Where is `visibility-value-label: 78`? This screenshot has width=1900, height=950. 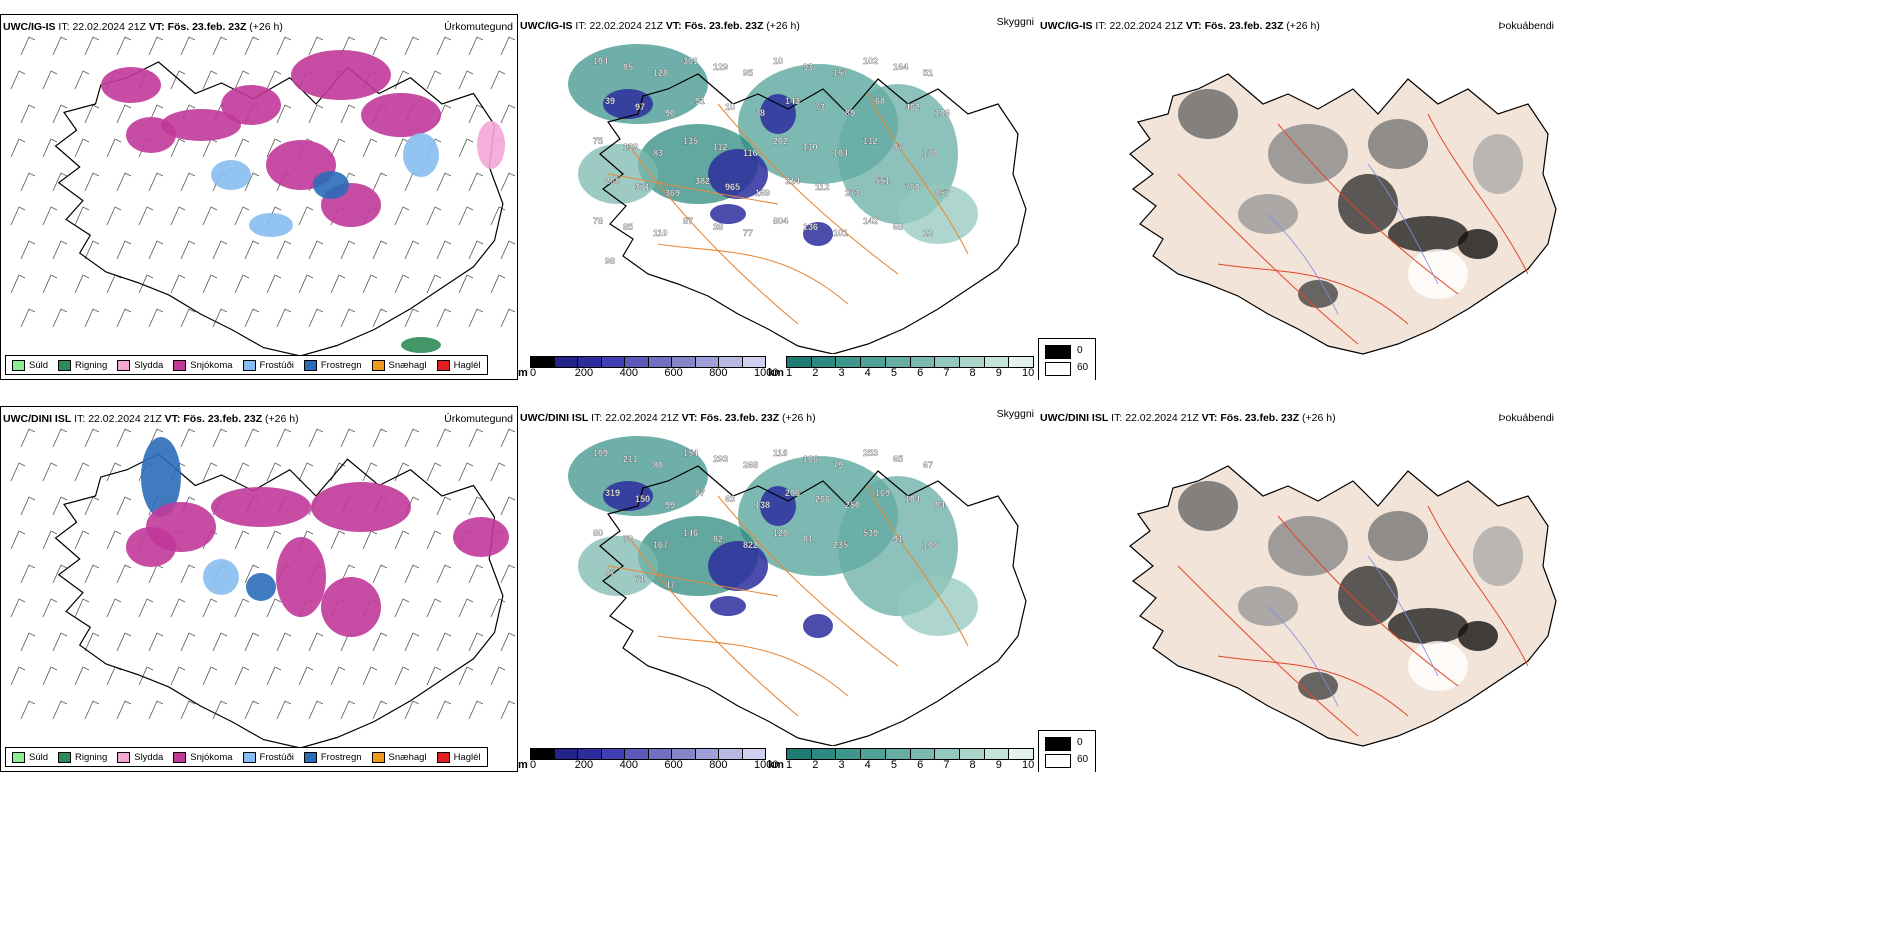 visibility-value-label: 78 is located at coordinates (598, 221).